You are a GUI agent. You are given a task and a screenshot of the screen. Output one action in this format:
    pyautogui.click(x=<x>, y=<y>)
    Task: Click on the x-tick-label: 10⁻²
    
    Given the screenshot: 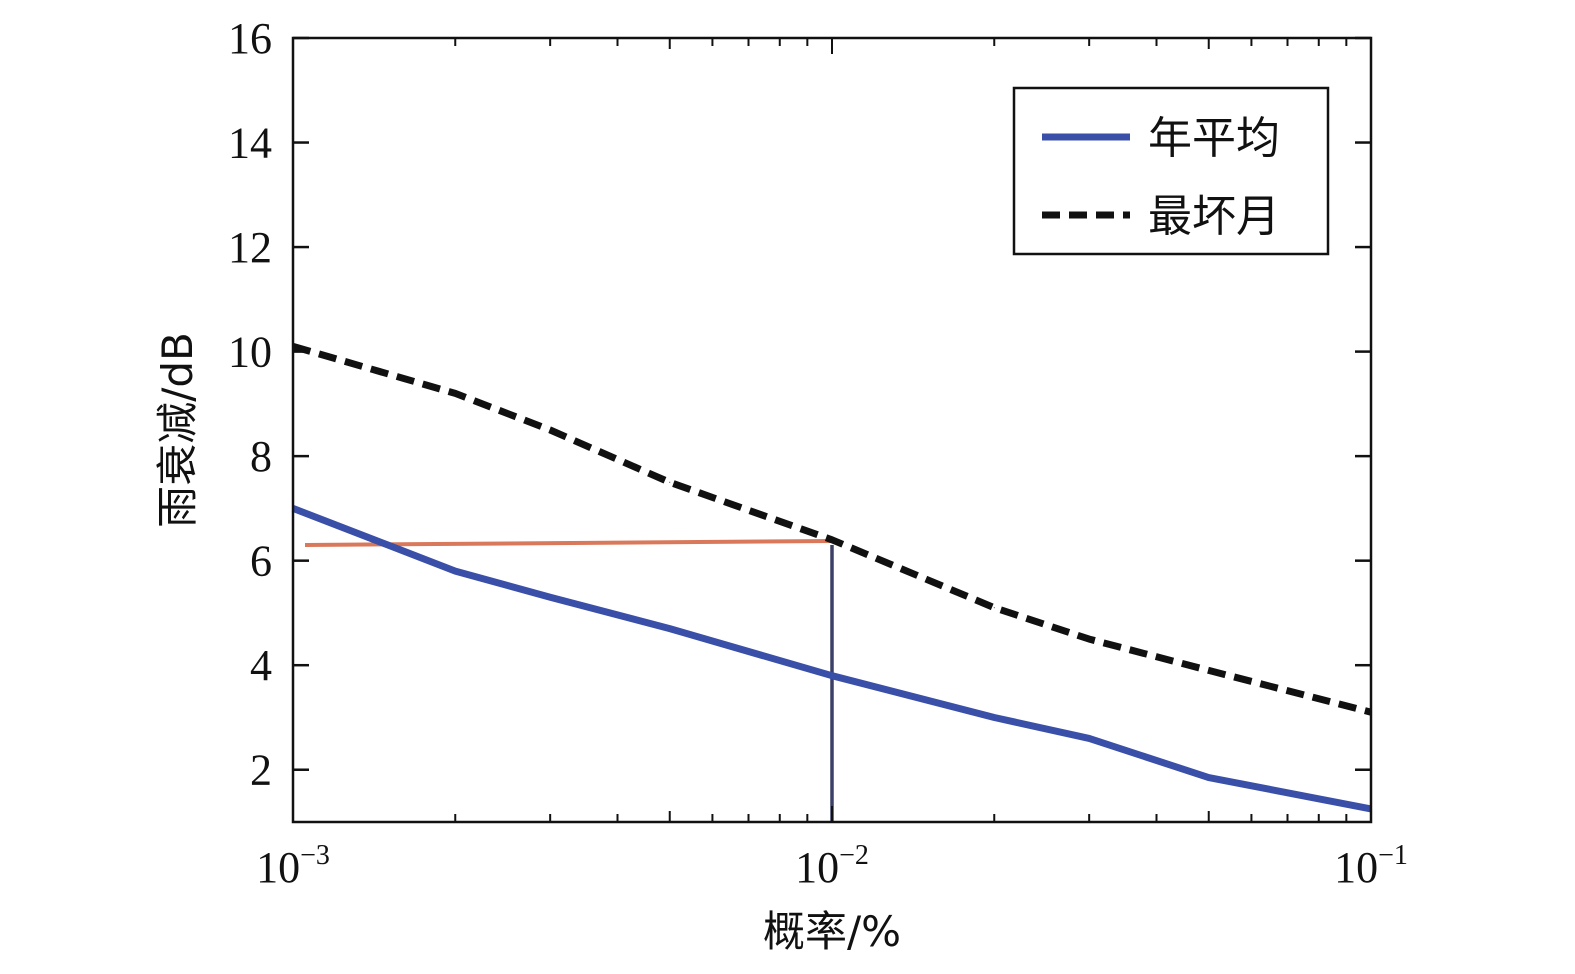 What is the action you would take?
    pyautogui.click(x=832, y=866)
    